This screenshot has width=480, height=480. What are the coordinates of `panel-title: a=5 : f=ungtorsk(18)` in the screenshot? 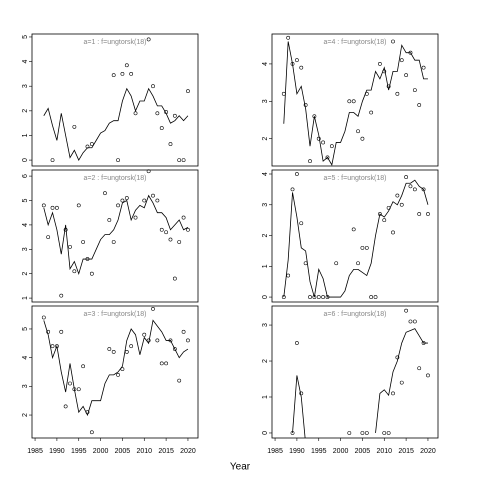 It's located at (354, 178).